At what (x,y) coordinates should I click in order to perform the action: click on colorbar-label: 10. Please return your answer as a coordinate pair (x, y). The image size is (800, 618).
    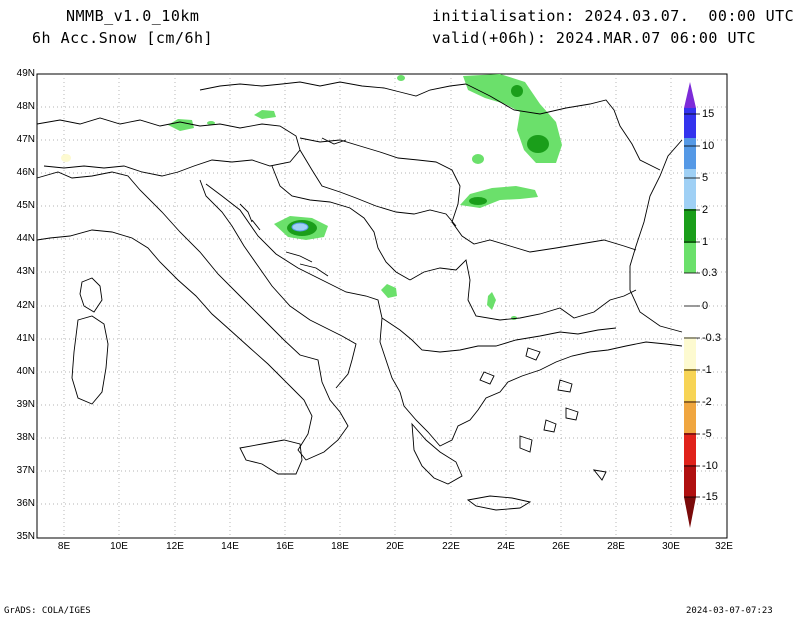
    Looking at the image, I should click on (708, 146).